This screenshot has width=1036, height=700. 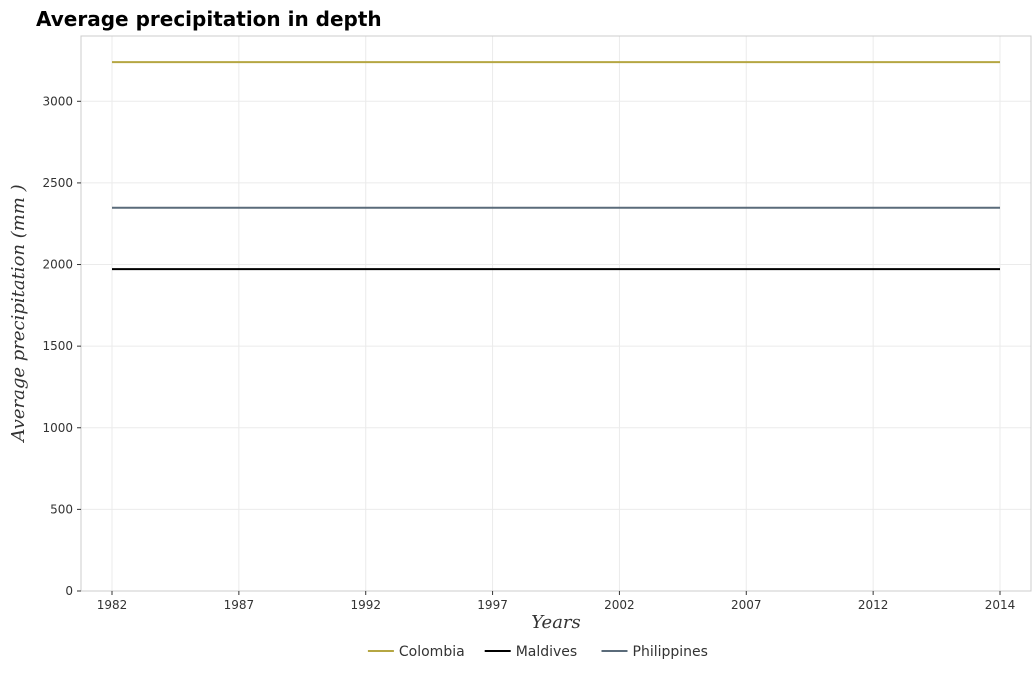 What do you see at coordinates (57, 428) in the screenshot?
I see `y-tick-label: 1000` at bounding box center [57, 428].